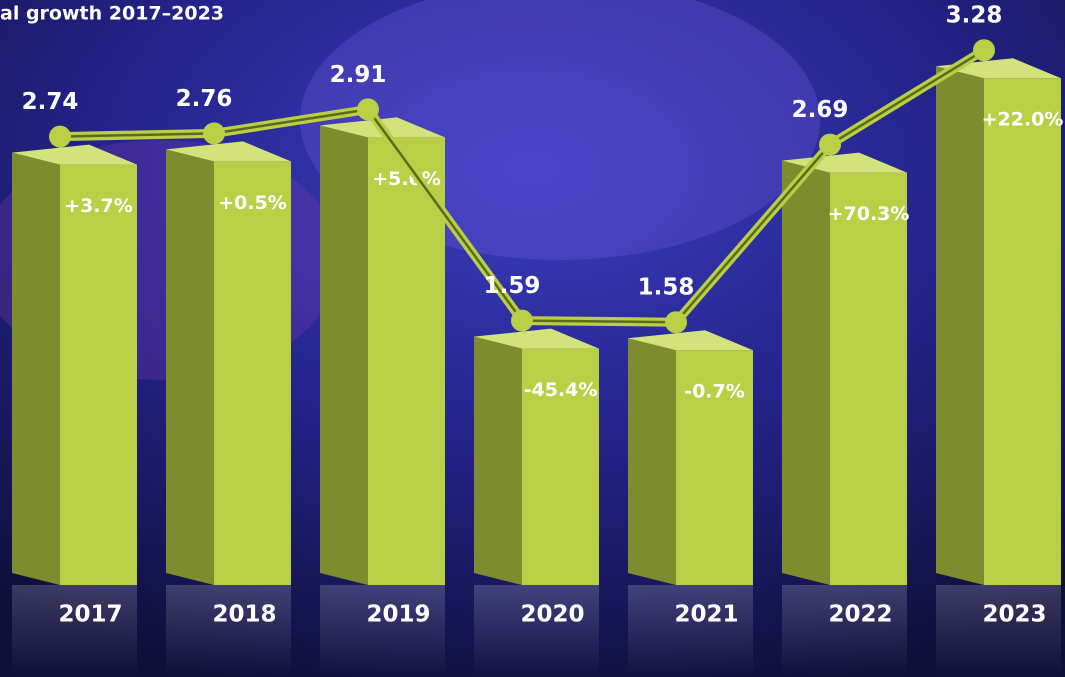 This screenshot has height=677, width=1065. What do you see at coordinates (974, 16) in the screenshot?
I see `value-label: 3.28` at bounding box center [974, 16].